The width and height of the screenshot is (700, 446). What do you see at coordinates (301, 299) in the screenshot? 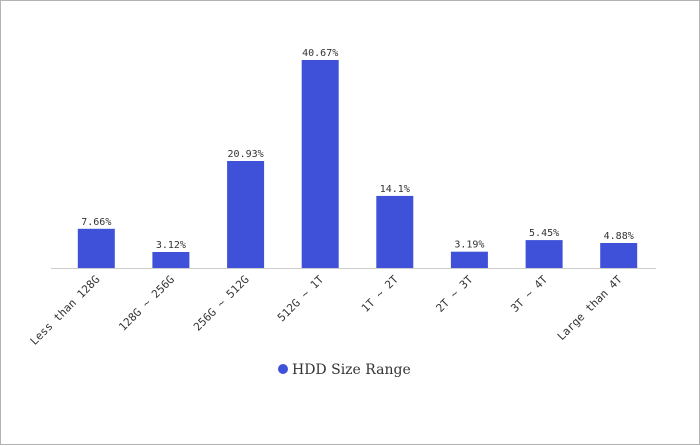
I see `x-tick-label: 512G ~ 1T` at bounding box center [301, 299].